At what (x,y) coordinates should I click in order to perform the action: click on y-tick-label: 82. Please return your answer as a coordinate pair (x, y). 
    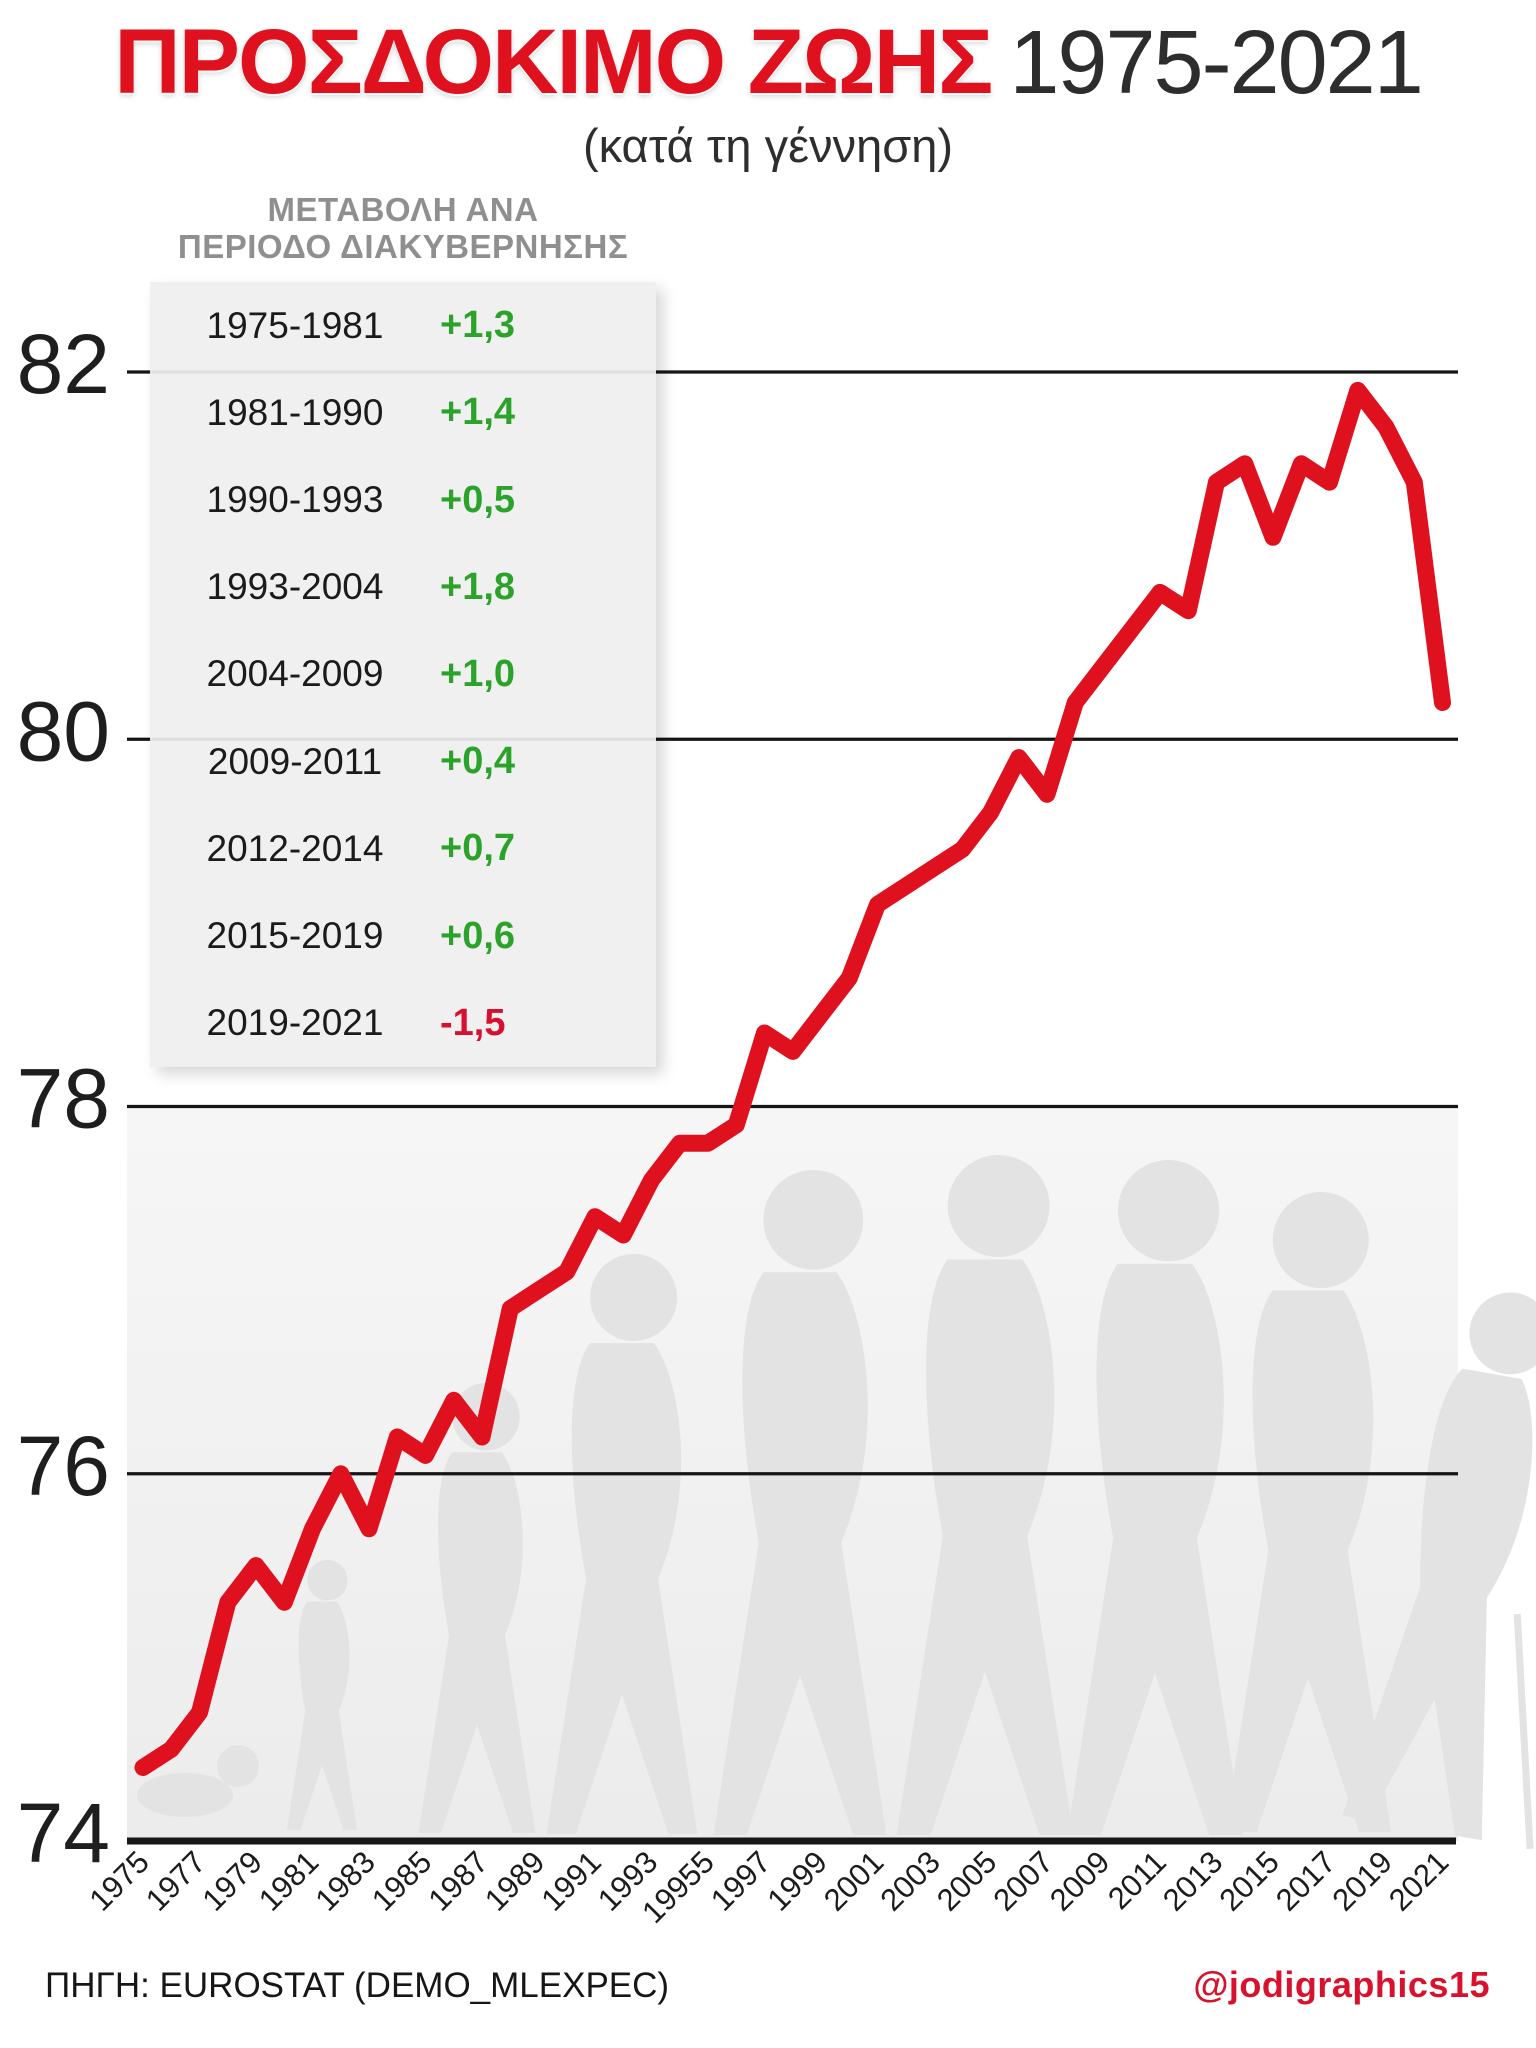
    Looking at the image, I should click on (63, 364).